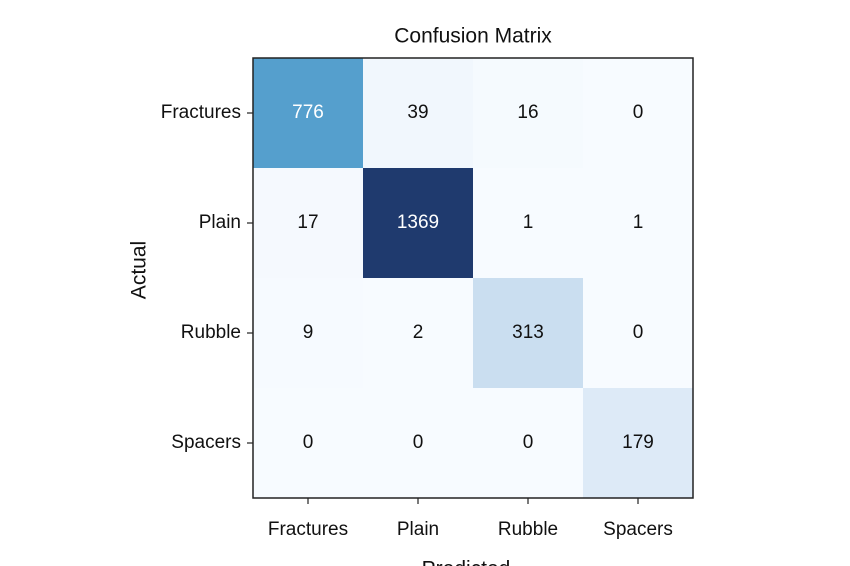 This screenshot has width=850, height=566. I want to click on cell-label: 2, so click(418, 332).